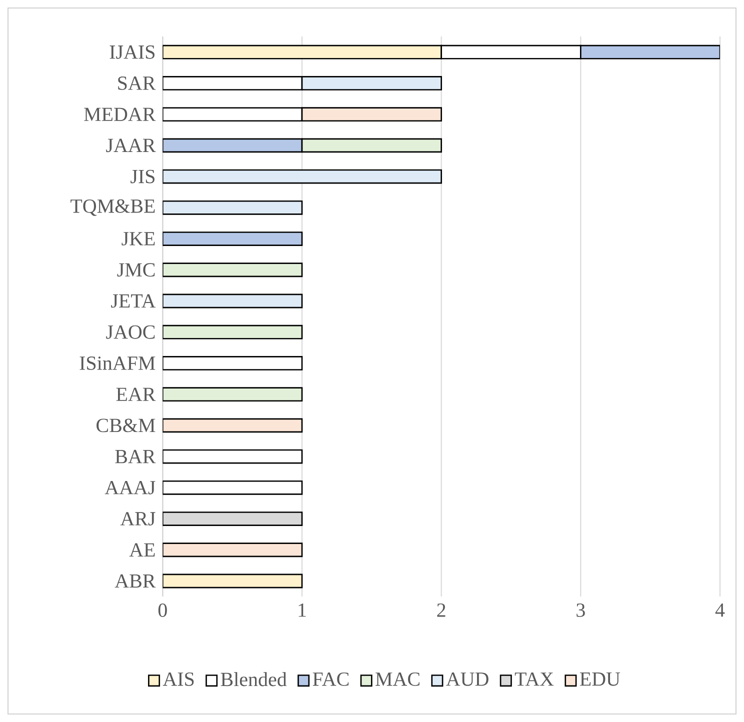  I want to click on y-tick-label: CB&M, so click(126, 425).